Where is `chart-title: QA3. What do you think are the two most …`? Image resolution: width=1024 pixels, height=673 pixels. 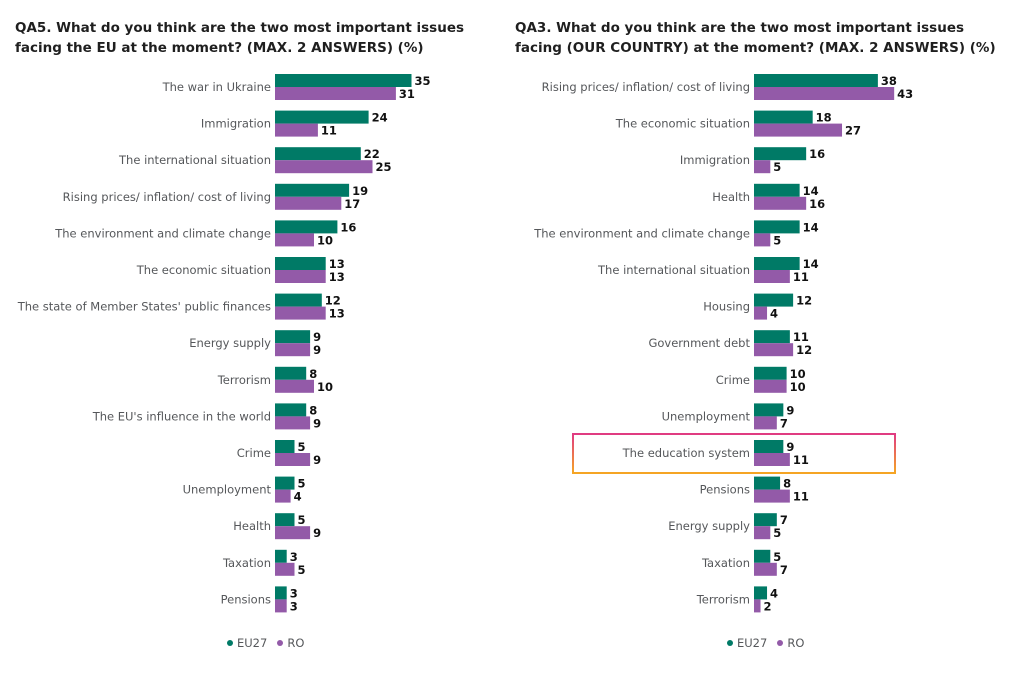 chart-title: QA3. What do you think are the two most … is located at coordinates (755, 38).